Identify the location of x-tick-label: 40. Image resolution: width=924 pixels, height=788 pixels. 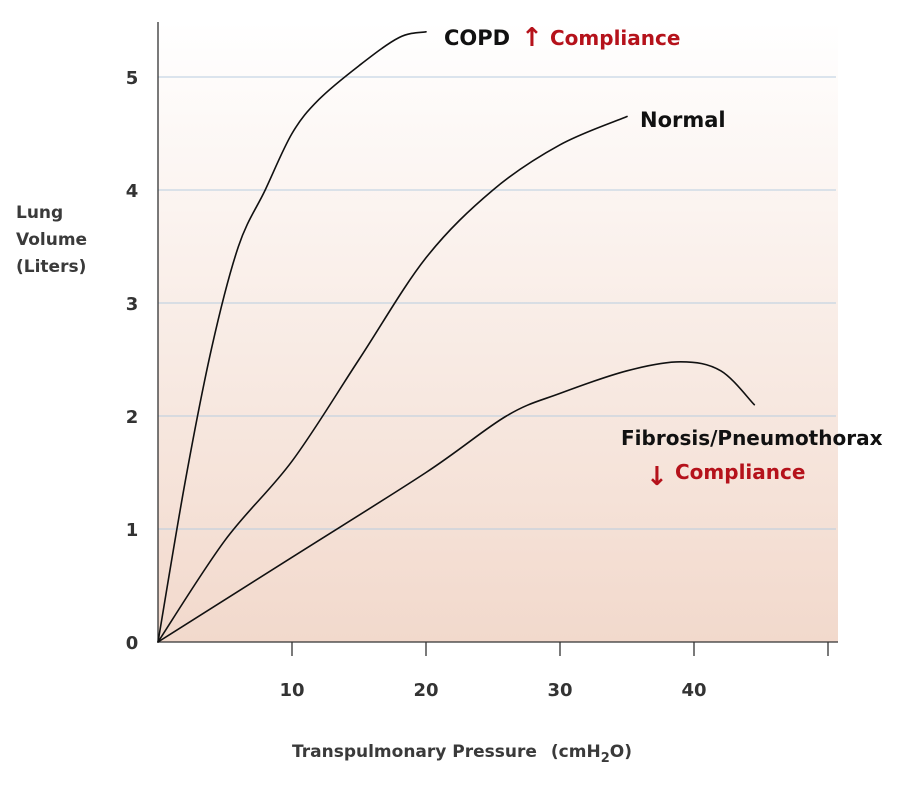
(693, 690).